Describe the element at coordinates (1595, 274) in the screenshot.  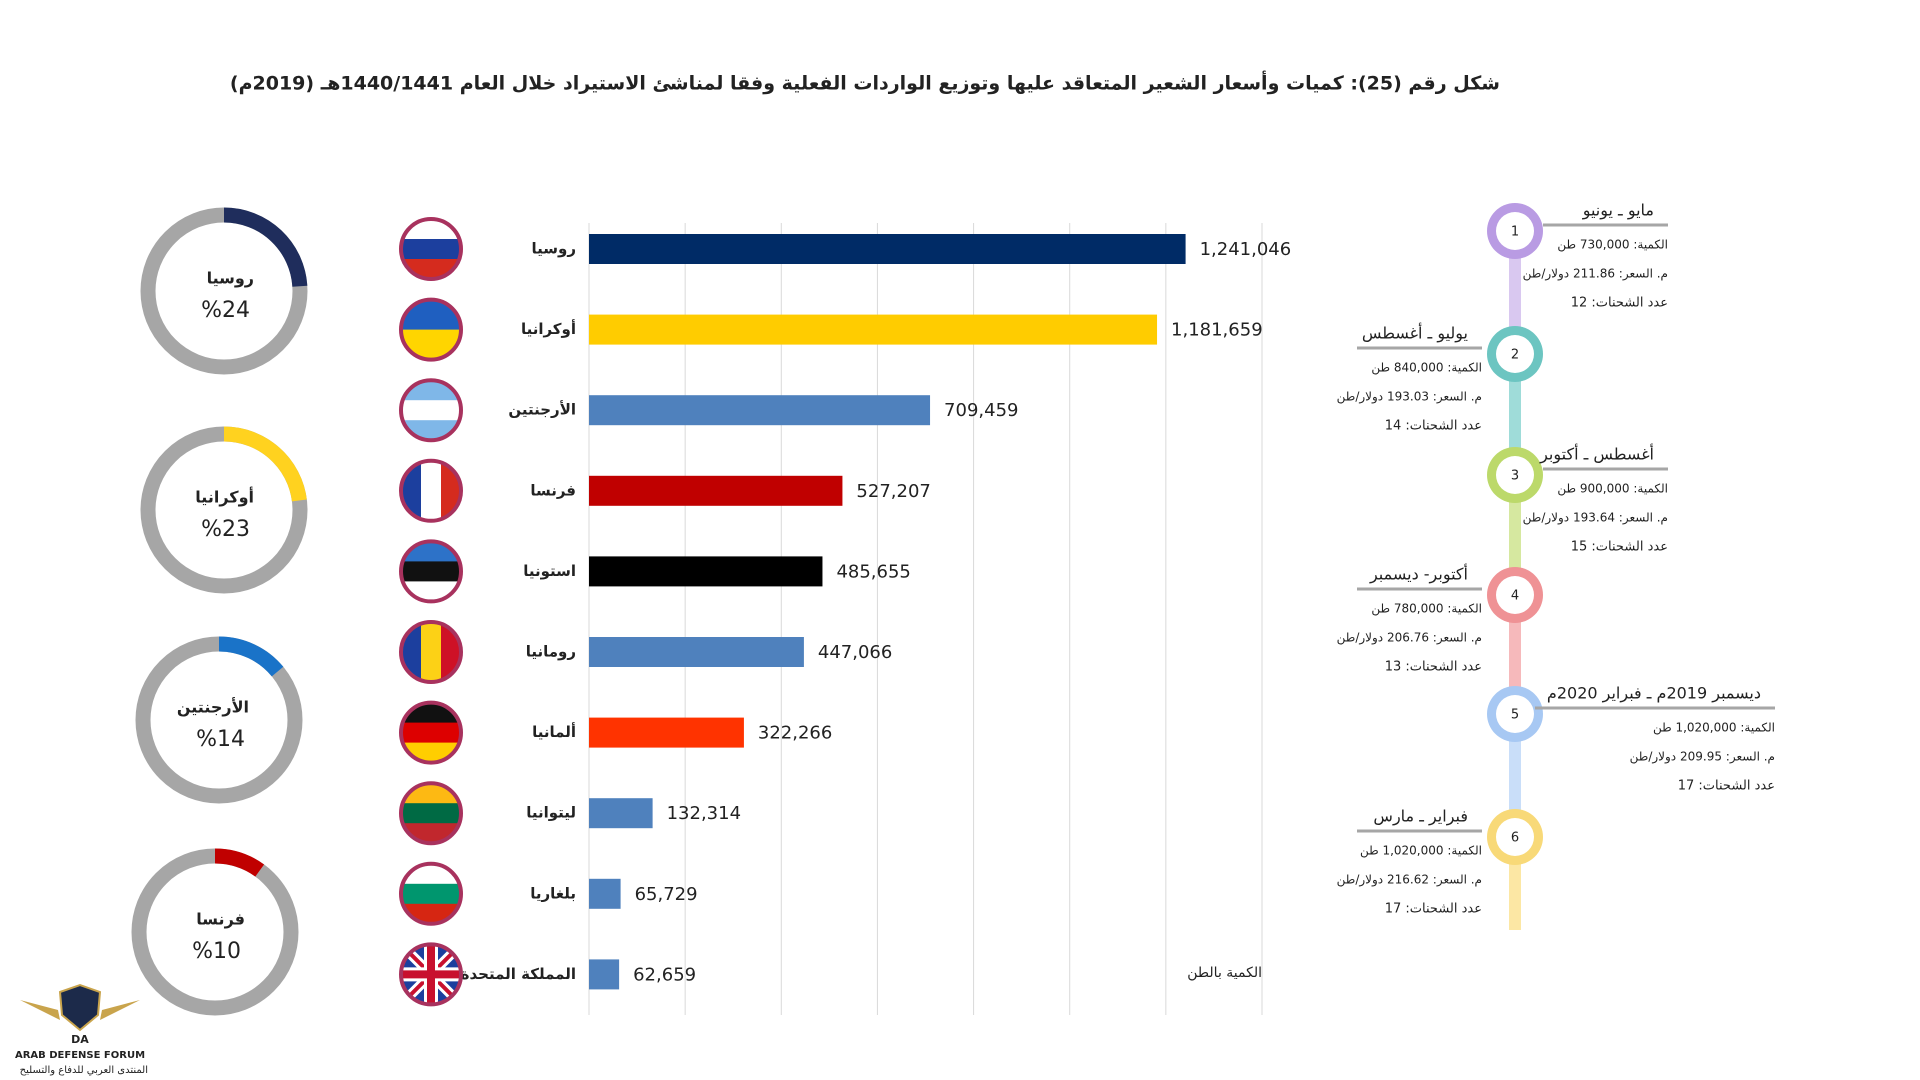
I see `timeline-price: م. السعر: 211.86 دولار/طن` at that location.